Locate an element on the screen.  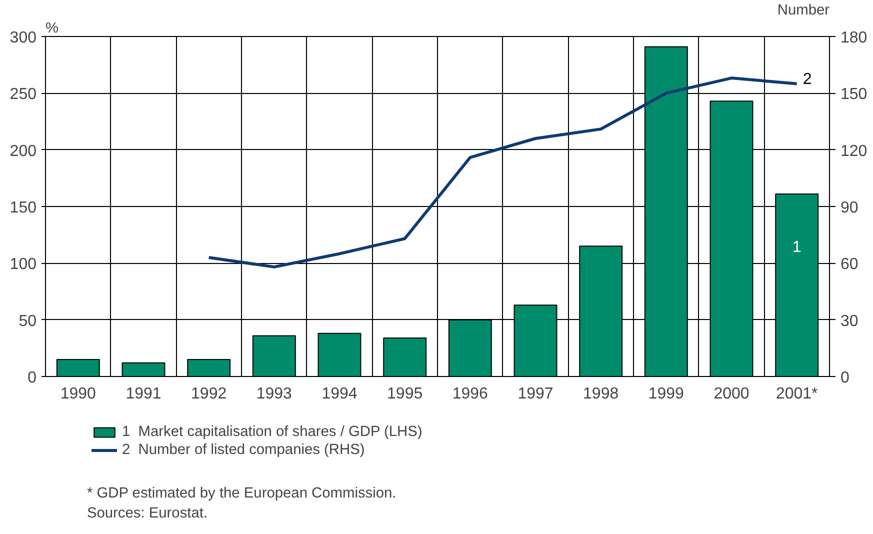
x-tick-label: 1994 is located at coordinates (340, 394).